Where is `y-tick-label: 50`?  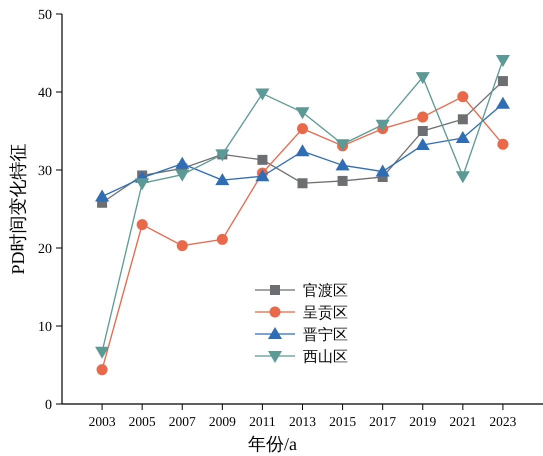
y-tick-label: 50 is located at coordinates (45, 15).